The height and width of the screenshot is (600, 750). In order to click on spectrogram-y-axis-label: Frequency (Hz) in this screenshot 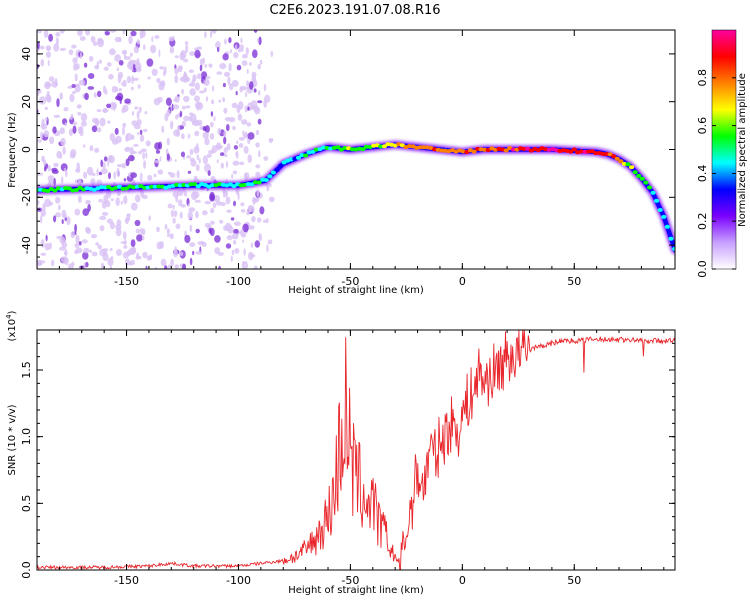, I will do `click(12, 150)`.